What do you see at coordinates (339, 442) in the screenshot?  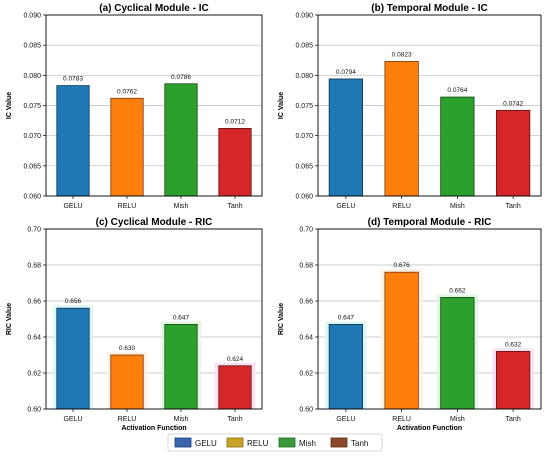 I see `legend-swatch-tanh` at bounding box center [339, 442].